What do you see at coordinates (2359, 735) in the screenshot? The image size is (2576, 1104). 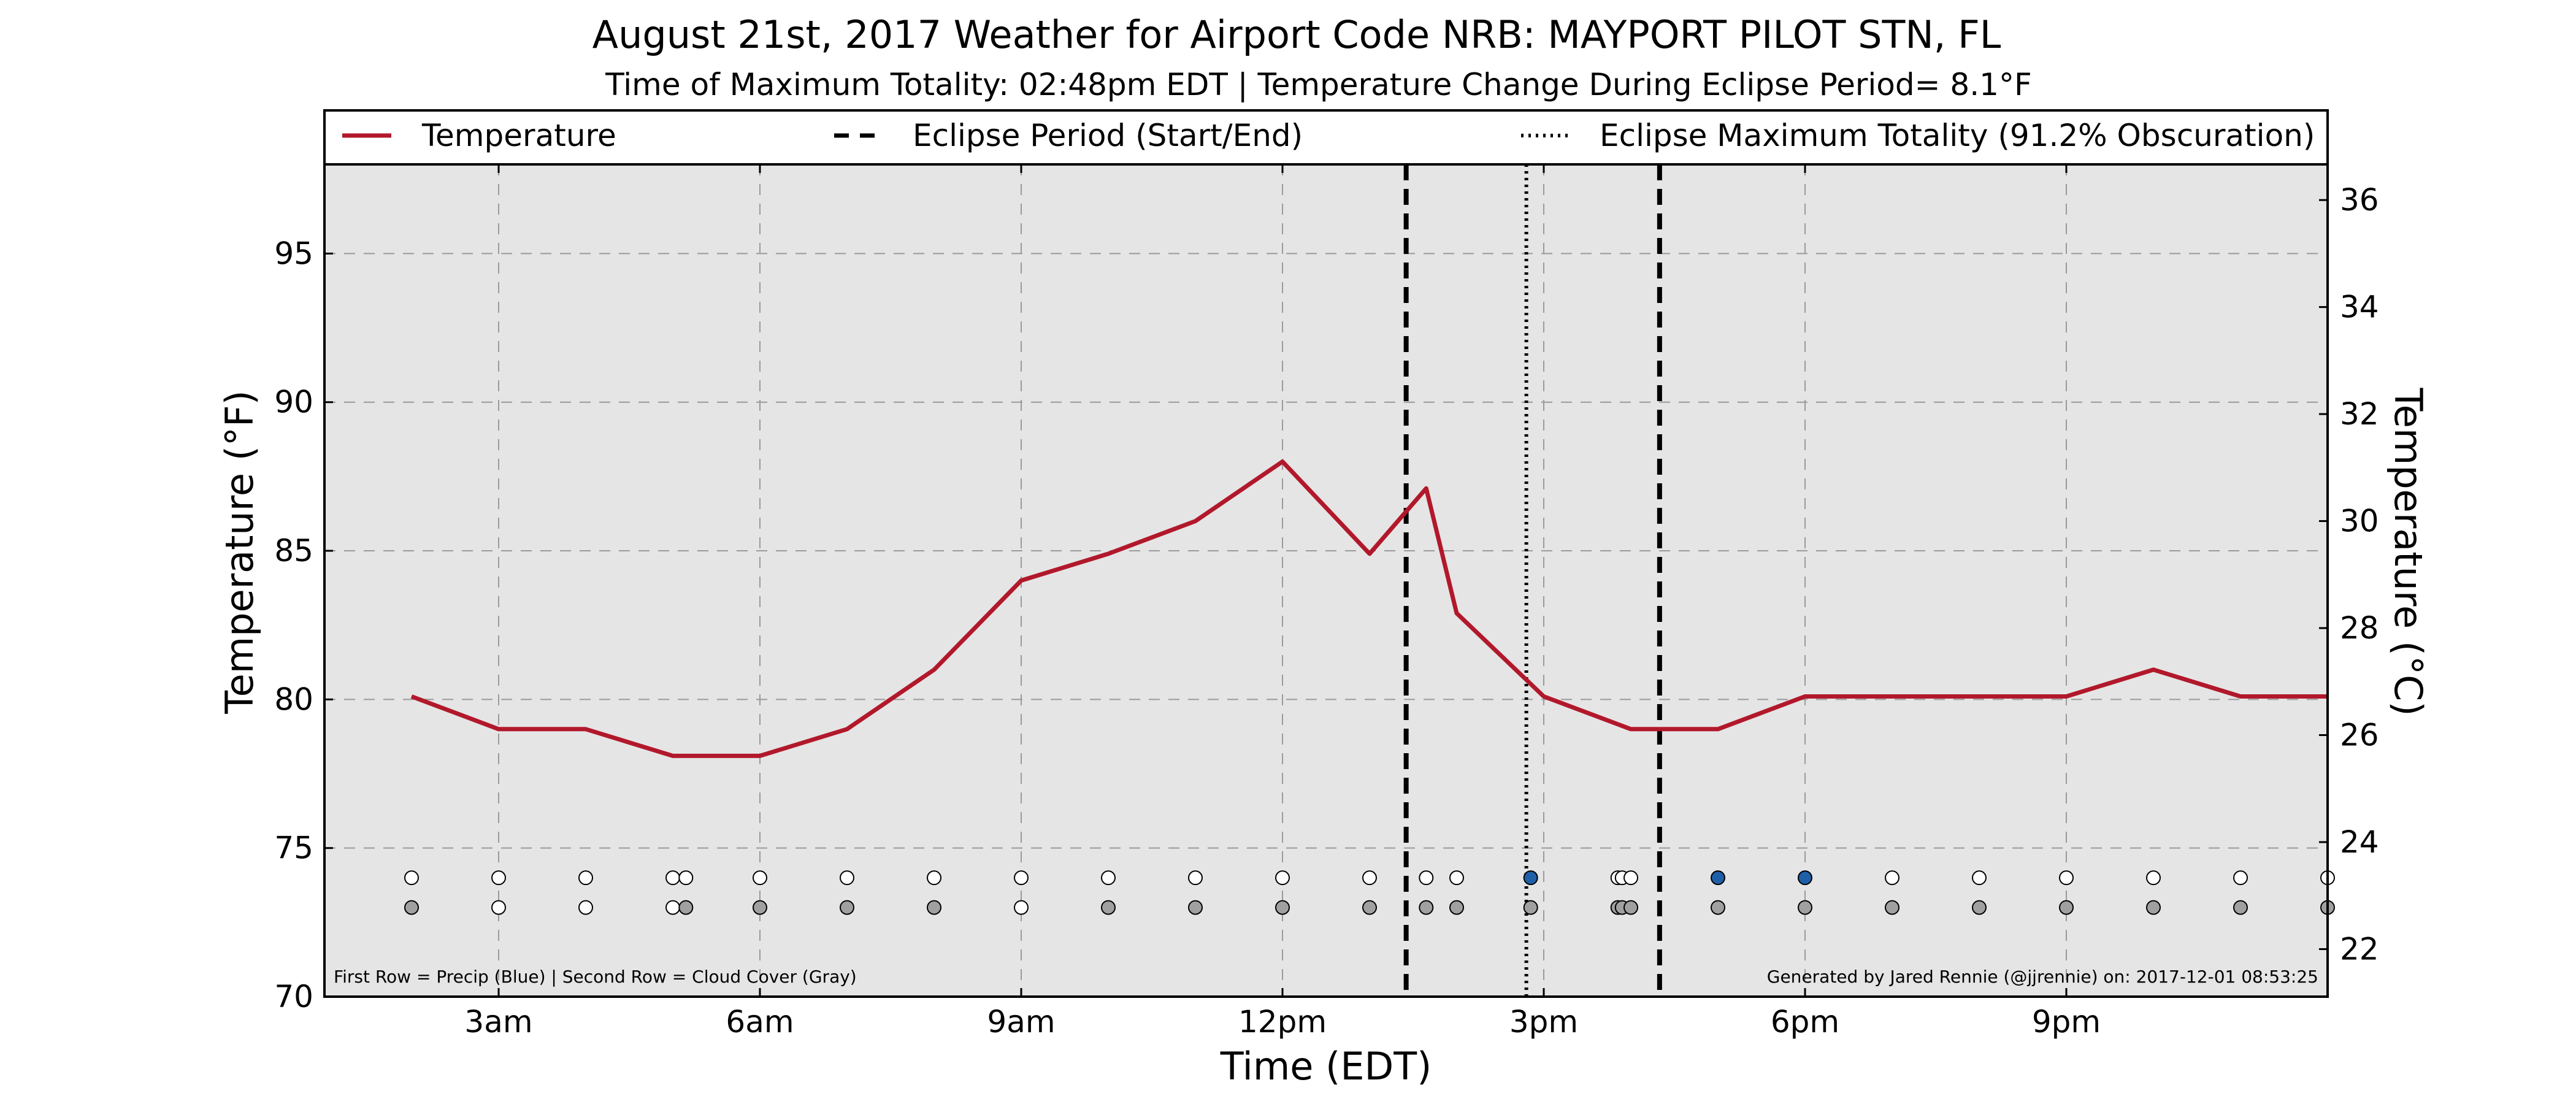 I see `y-right-tick-label: 26` at bounding box center [2359, 735].